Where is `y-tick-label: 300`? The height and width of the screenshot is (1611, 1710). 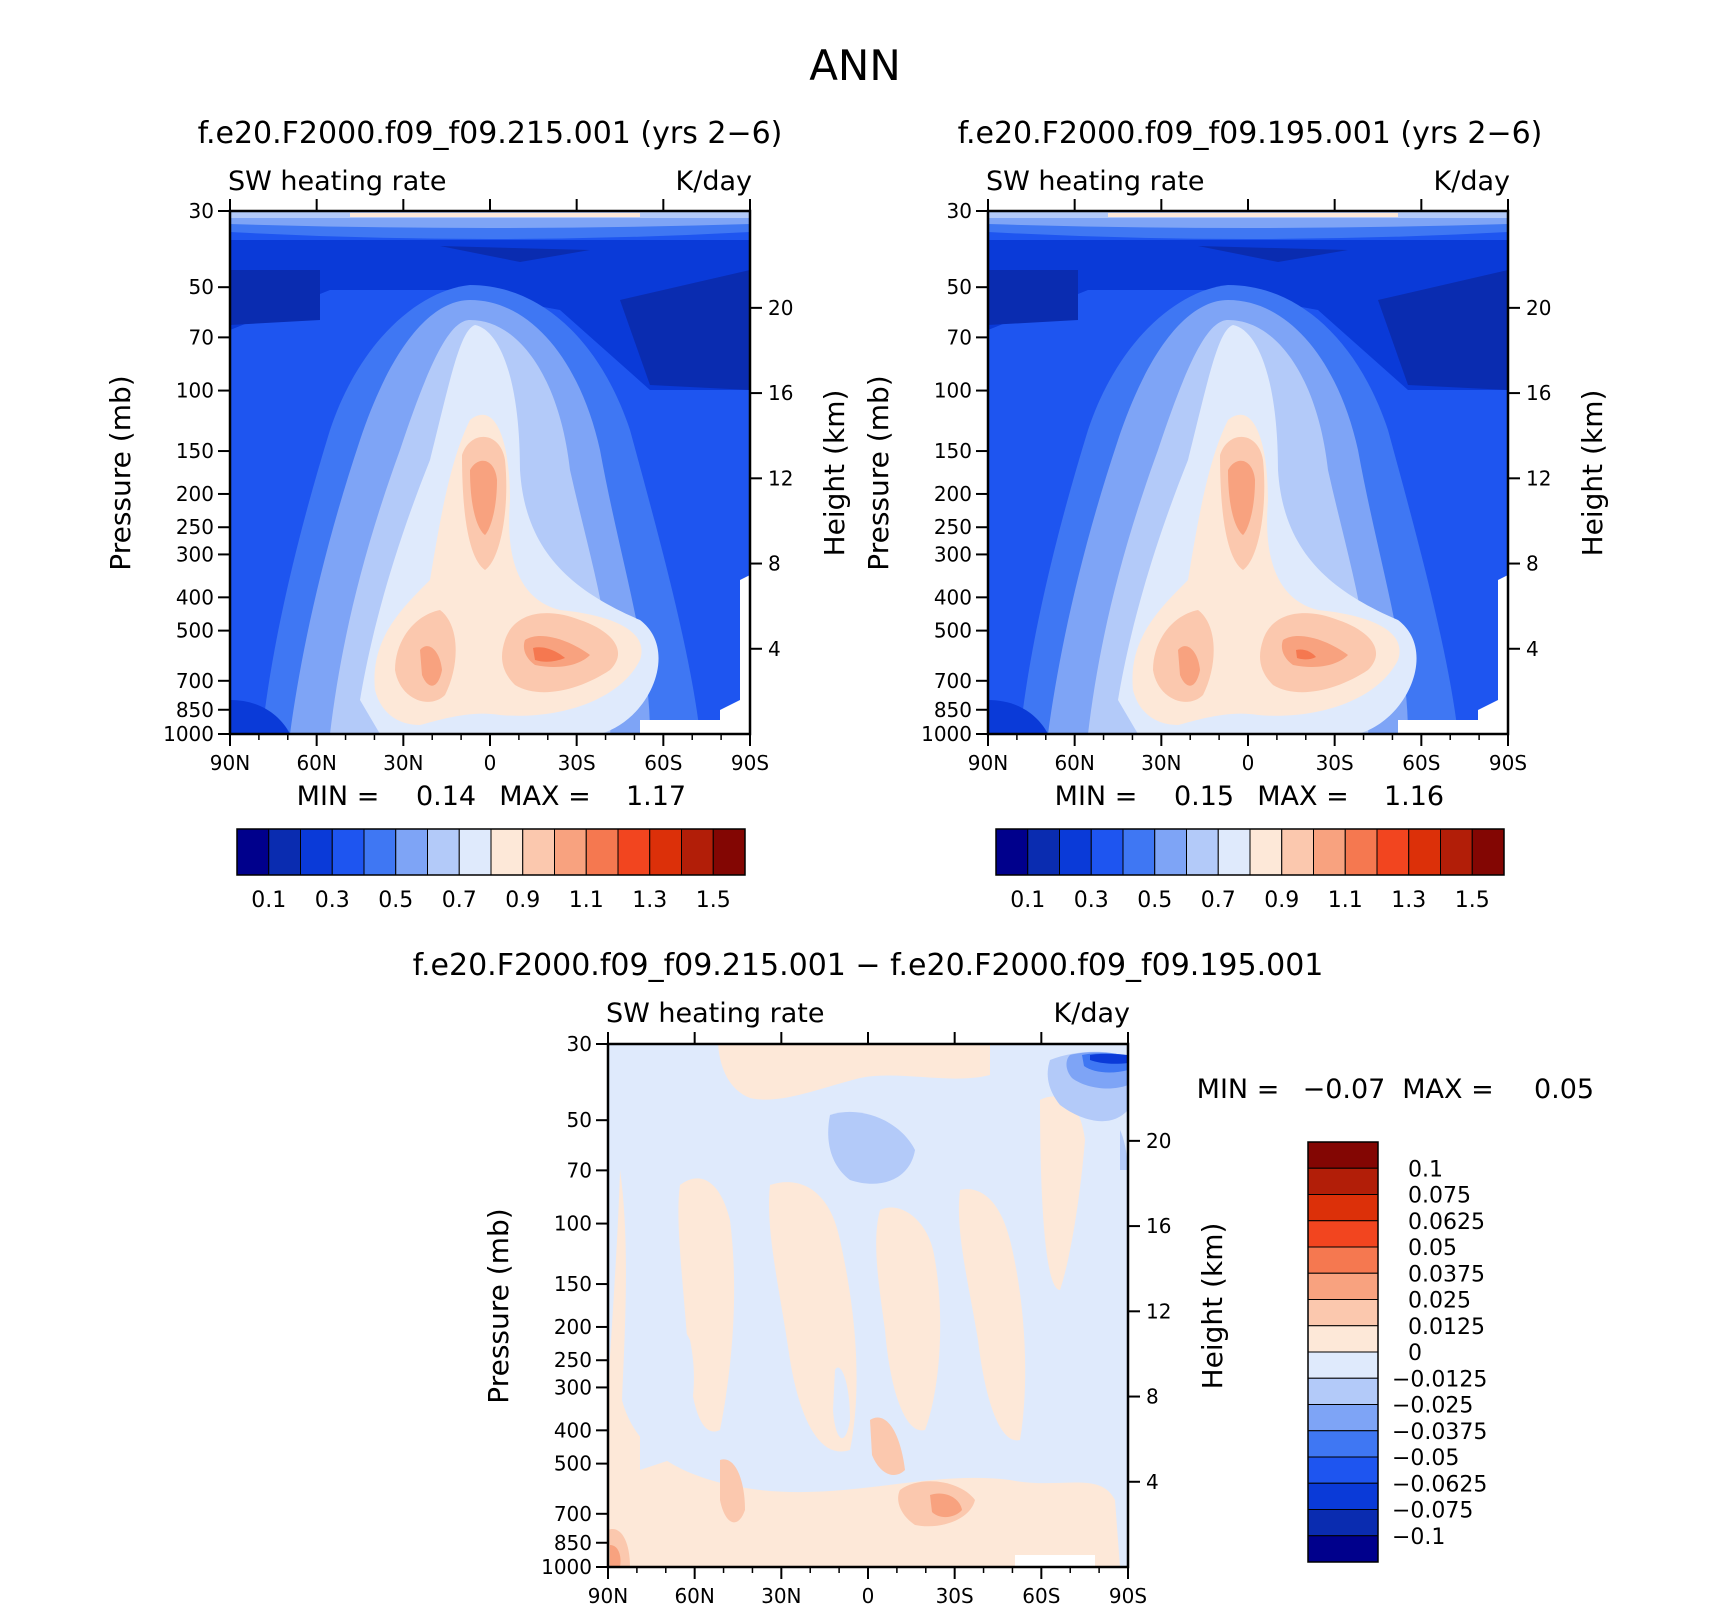
y-tick-label: 300 is located at coordinates (195, 554).